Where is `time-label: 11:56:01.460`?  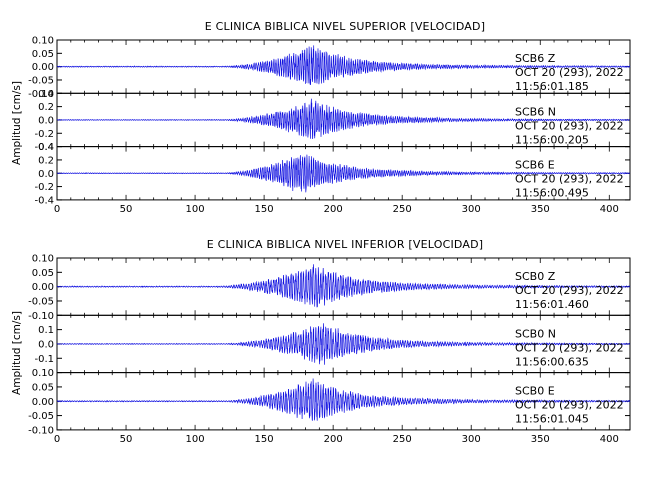
time-label: 11:56:01.460 is located at coordinates (552, 304).